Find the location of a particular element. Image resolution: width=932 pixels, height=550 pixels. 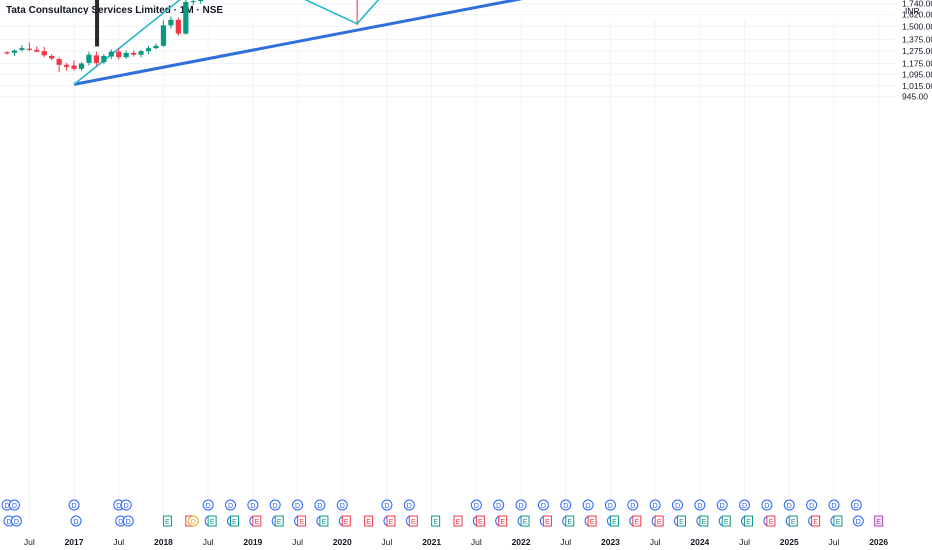

price-tick-label: 1,095.00 is located at coordinates (917, 74).